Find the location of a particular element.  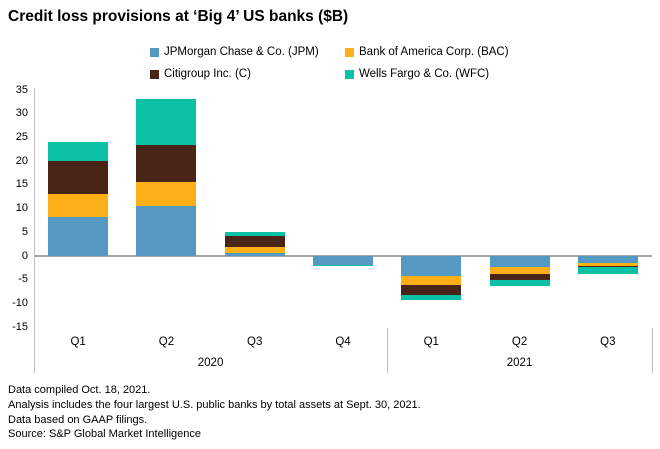

y-tick-label: 15 is located at coordinates (21, 184).